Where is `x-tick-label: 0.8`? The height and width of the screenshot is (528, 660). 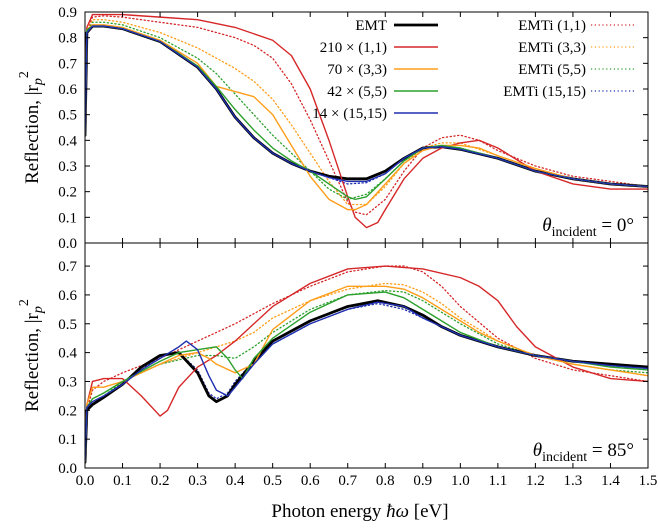
x-tick-label: 0.8 is located at coordinates (385, 481).